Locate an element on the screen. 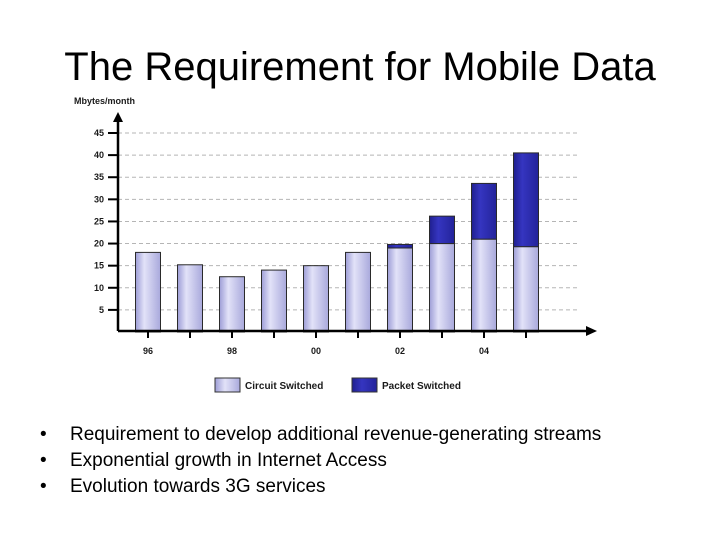 The image size is (720, 540). y-tick-label: 40 is located at coordinates (99, 155).